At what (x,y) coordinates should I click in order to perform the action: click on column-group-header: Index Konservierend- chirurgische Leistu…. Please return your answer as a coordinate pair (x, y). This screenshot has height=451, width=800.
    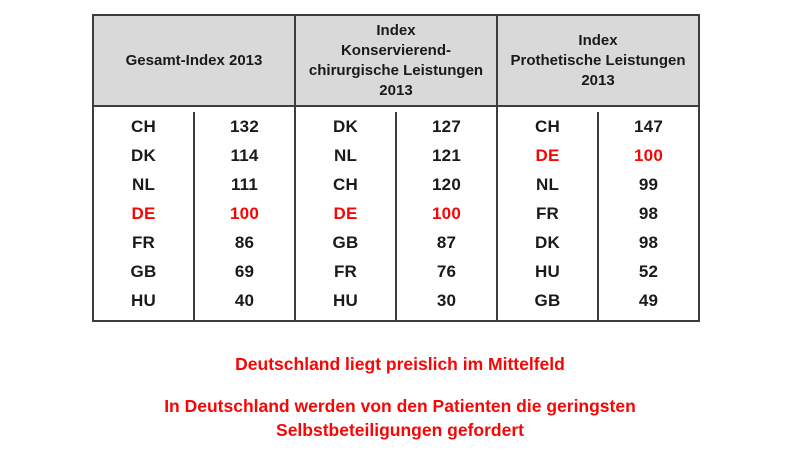
    Looking at the image, I should click on (396, 61).